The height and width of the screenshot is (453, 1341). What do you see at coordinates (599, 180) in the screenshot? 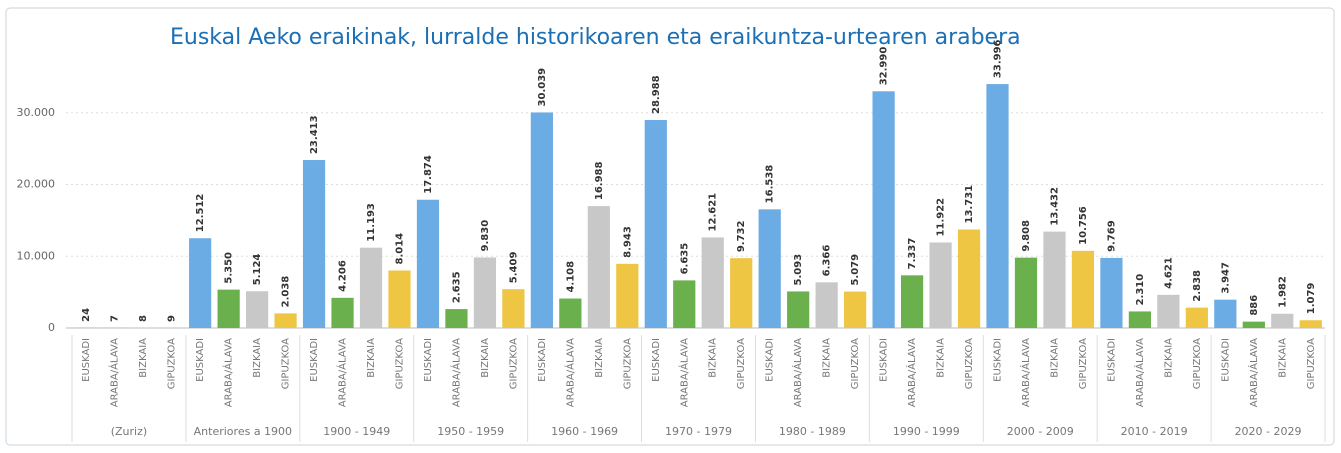
I see `value-label: 16.988` at bounding box center [599, 180].